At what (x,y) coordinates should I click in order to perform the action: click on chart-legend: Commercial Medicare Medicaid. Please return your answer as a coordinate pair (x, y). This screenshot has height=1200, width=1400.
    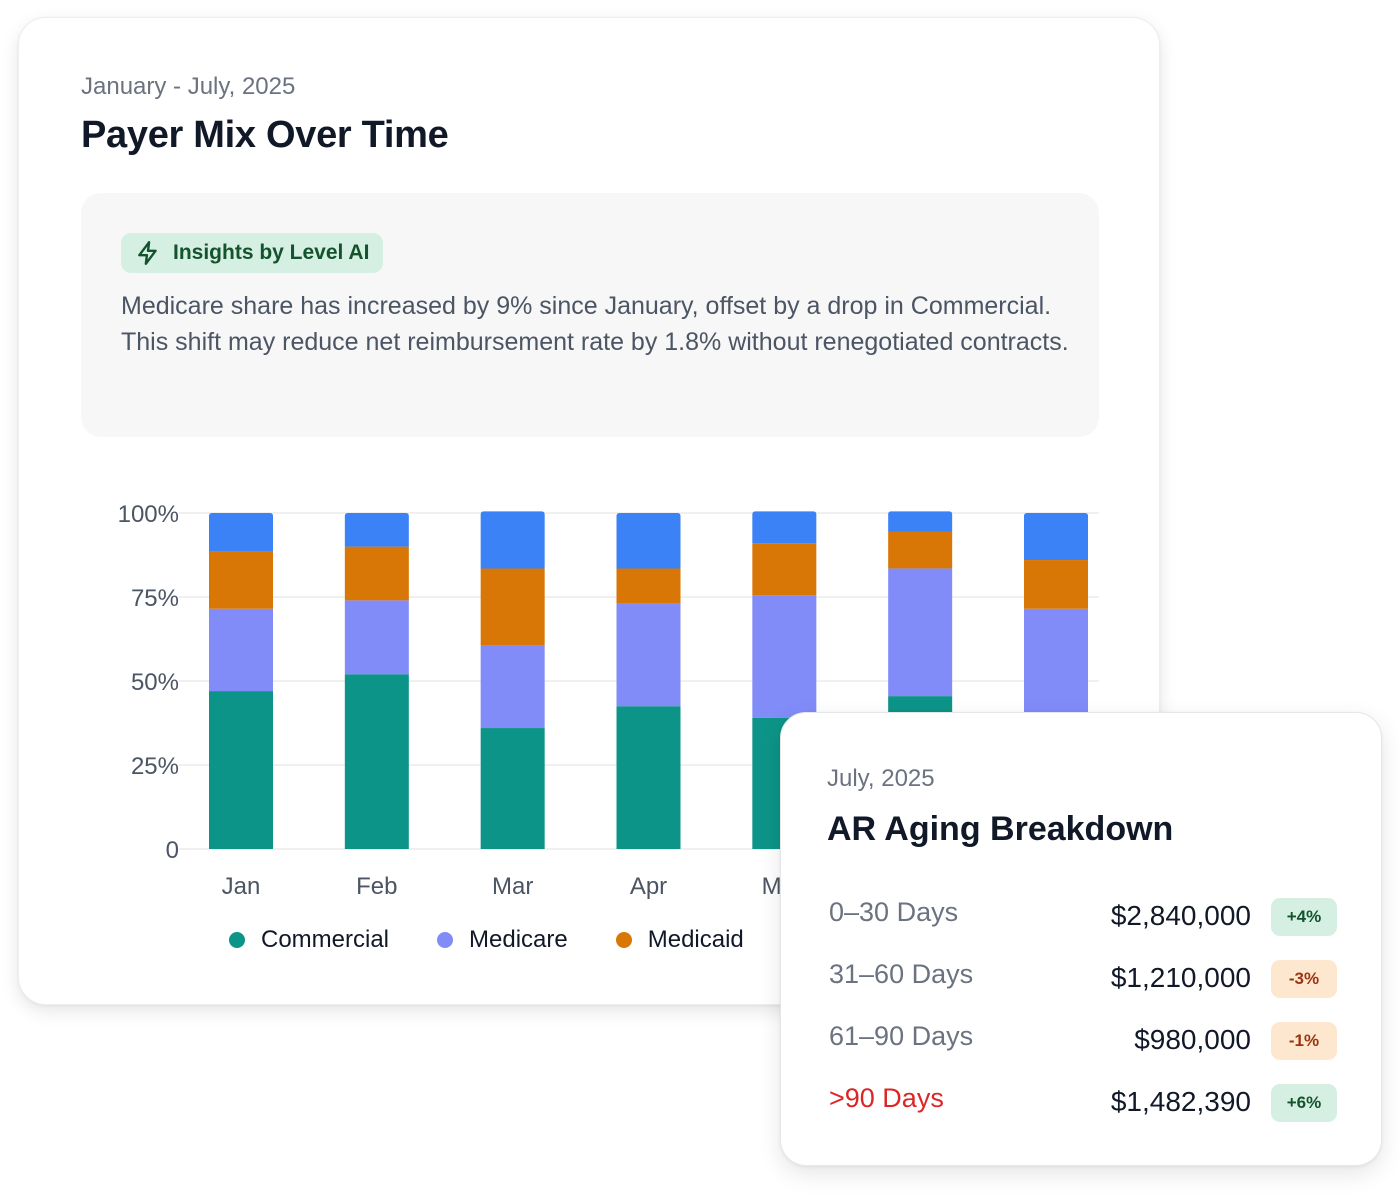
    Looking at the image, I should click on (486, 940).